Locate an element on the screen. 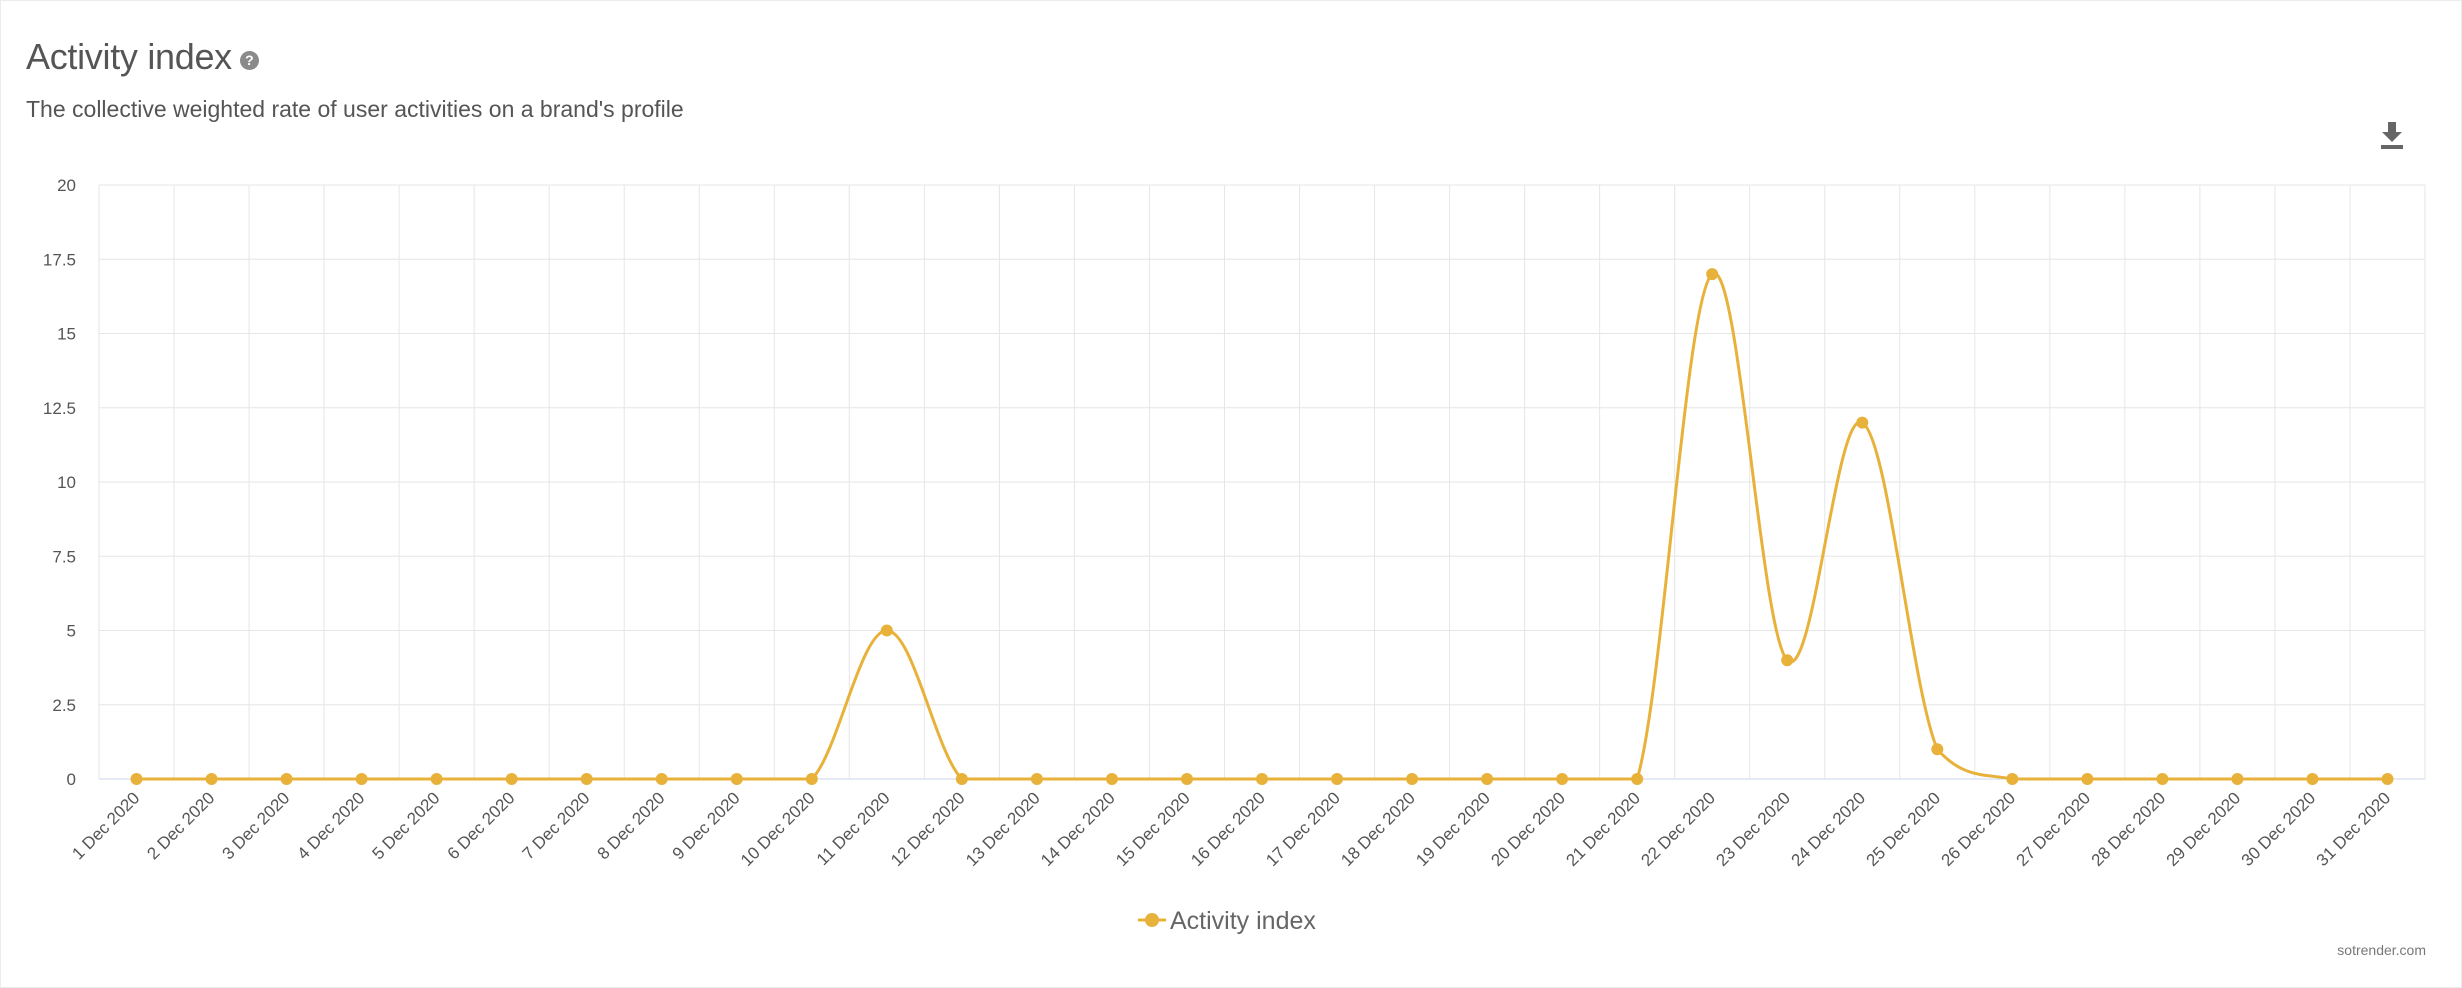 This screenshot has width=2462, height=988. x-tick-label: 5 Dec 2020 is located at coordinates (406, 825).